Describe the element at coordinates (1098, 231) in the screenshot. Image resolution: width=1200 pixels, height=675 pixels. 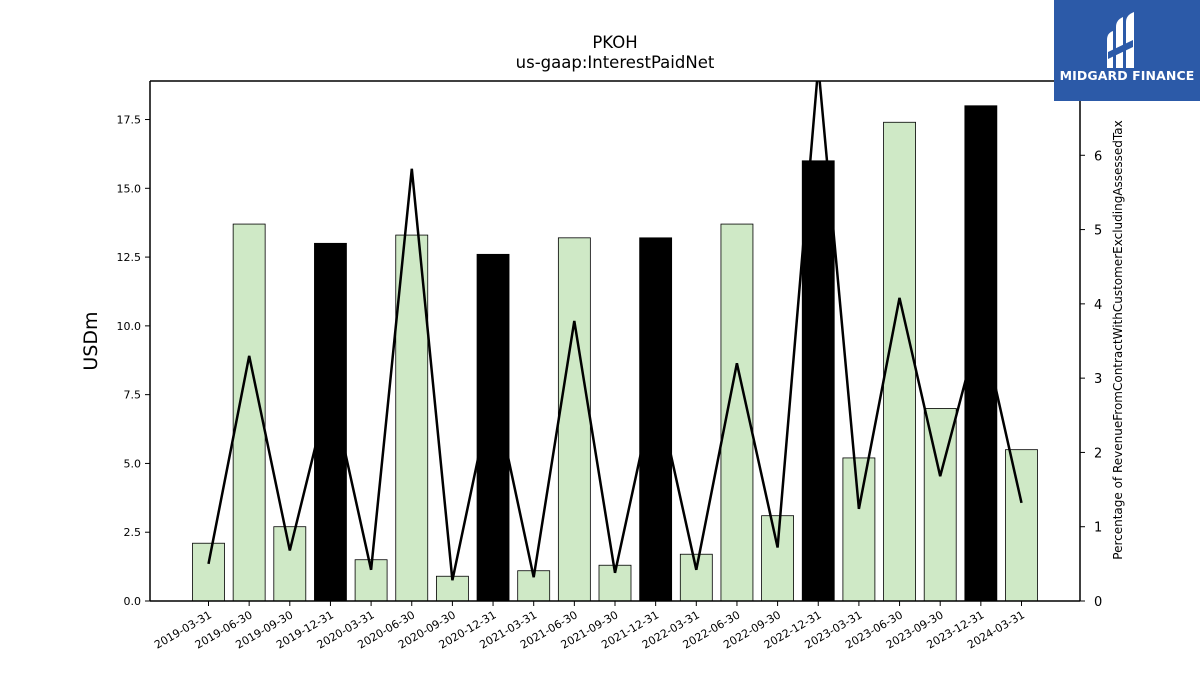
I see `y2-tick-label-5: 5` at that location.